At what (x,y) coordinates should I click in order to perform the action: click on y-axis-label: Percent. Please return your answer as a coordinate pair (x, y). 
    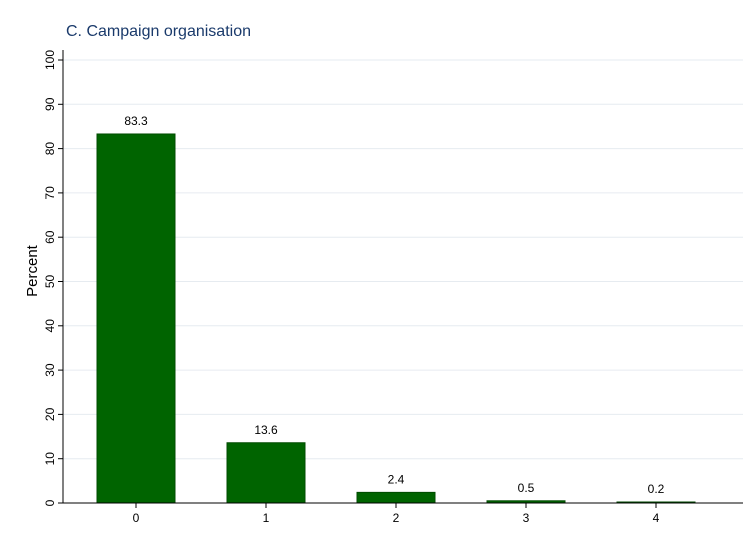
    Looking at the image, I should click on (32, 270).